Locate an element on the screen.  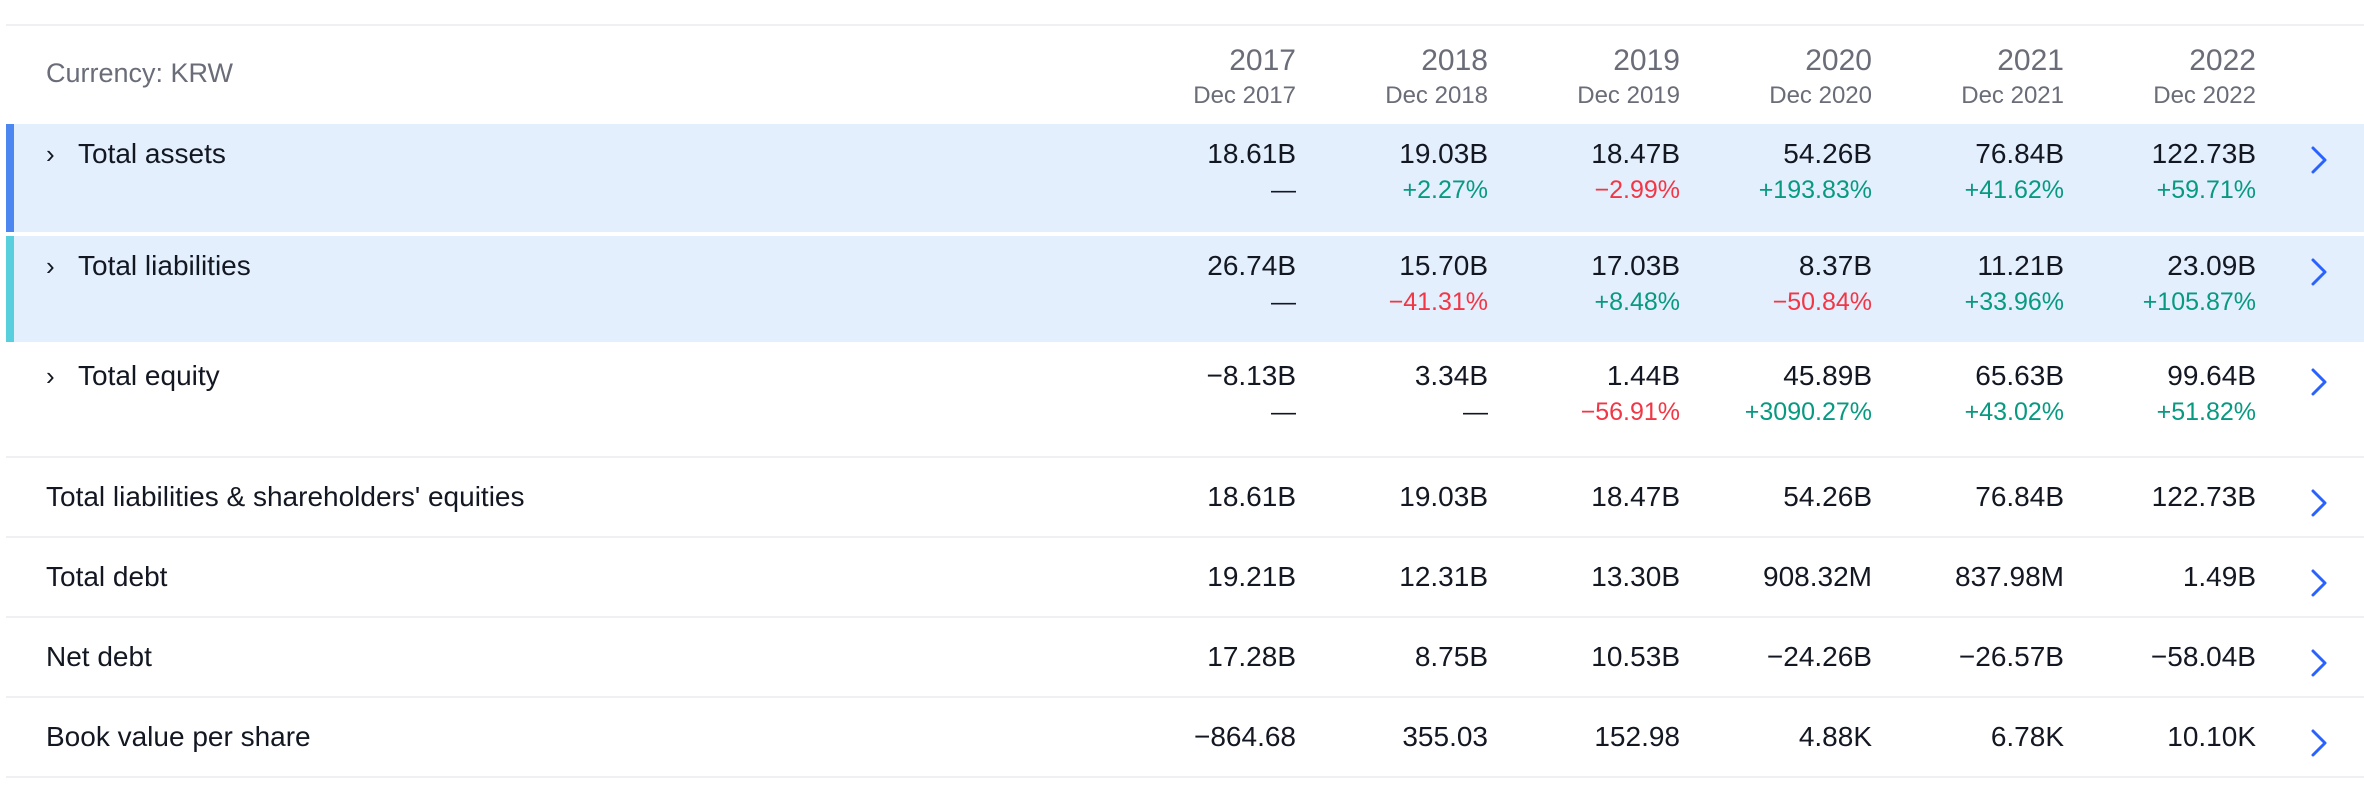
column-year: 2020 is located at coordinates (1838, 60).